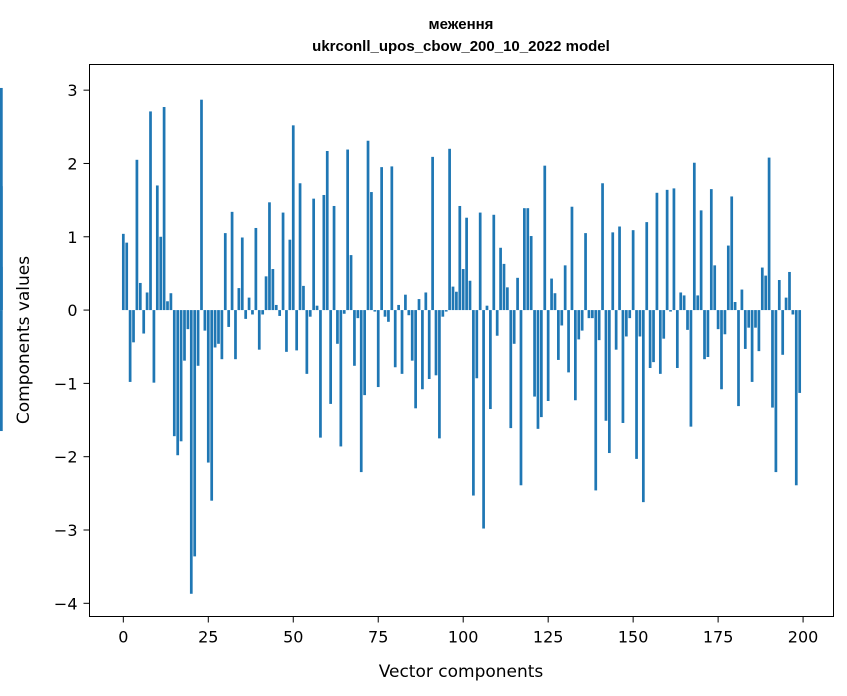 This screenshot has height=696, width=847. What do you see at coordinates (72, 310) in the screenshot?
I see `y-tick-label: 0` at bounding box center [72, 310].